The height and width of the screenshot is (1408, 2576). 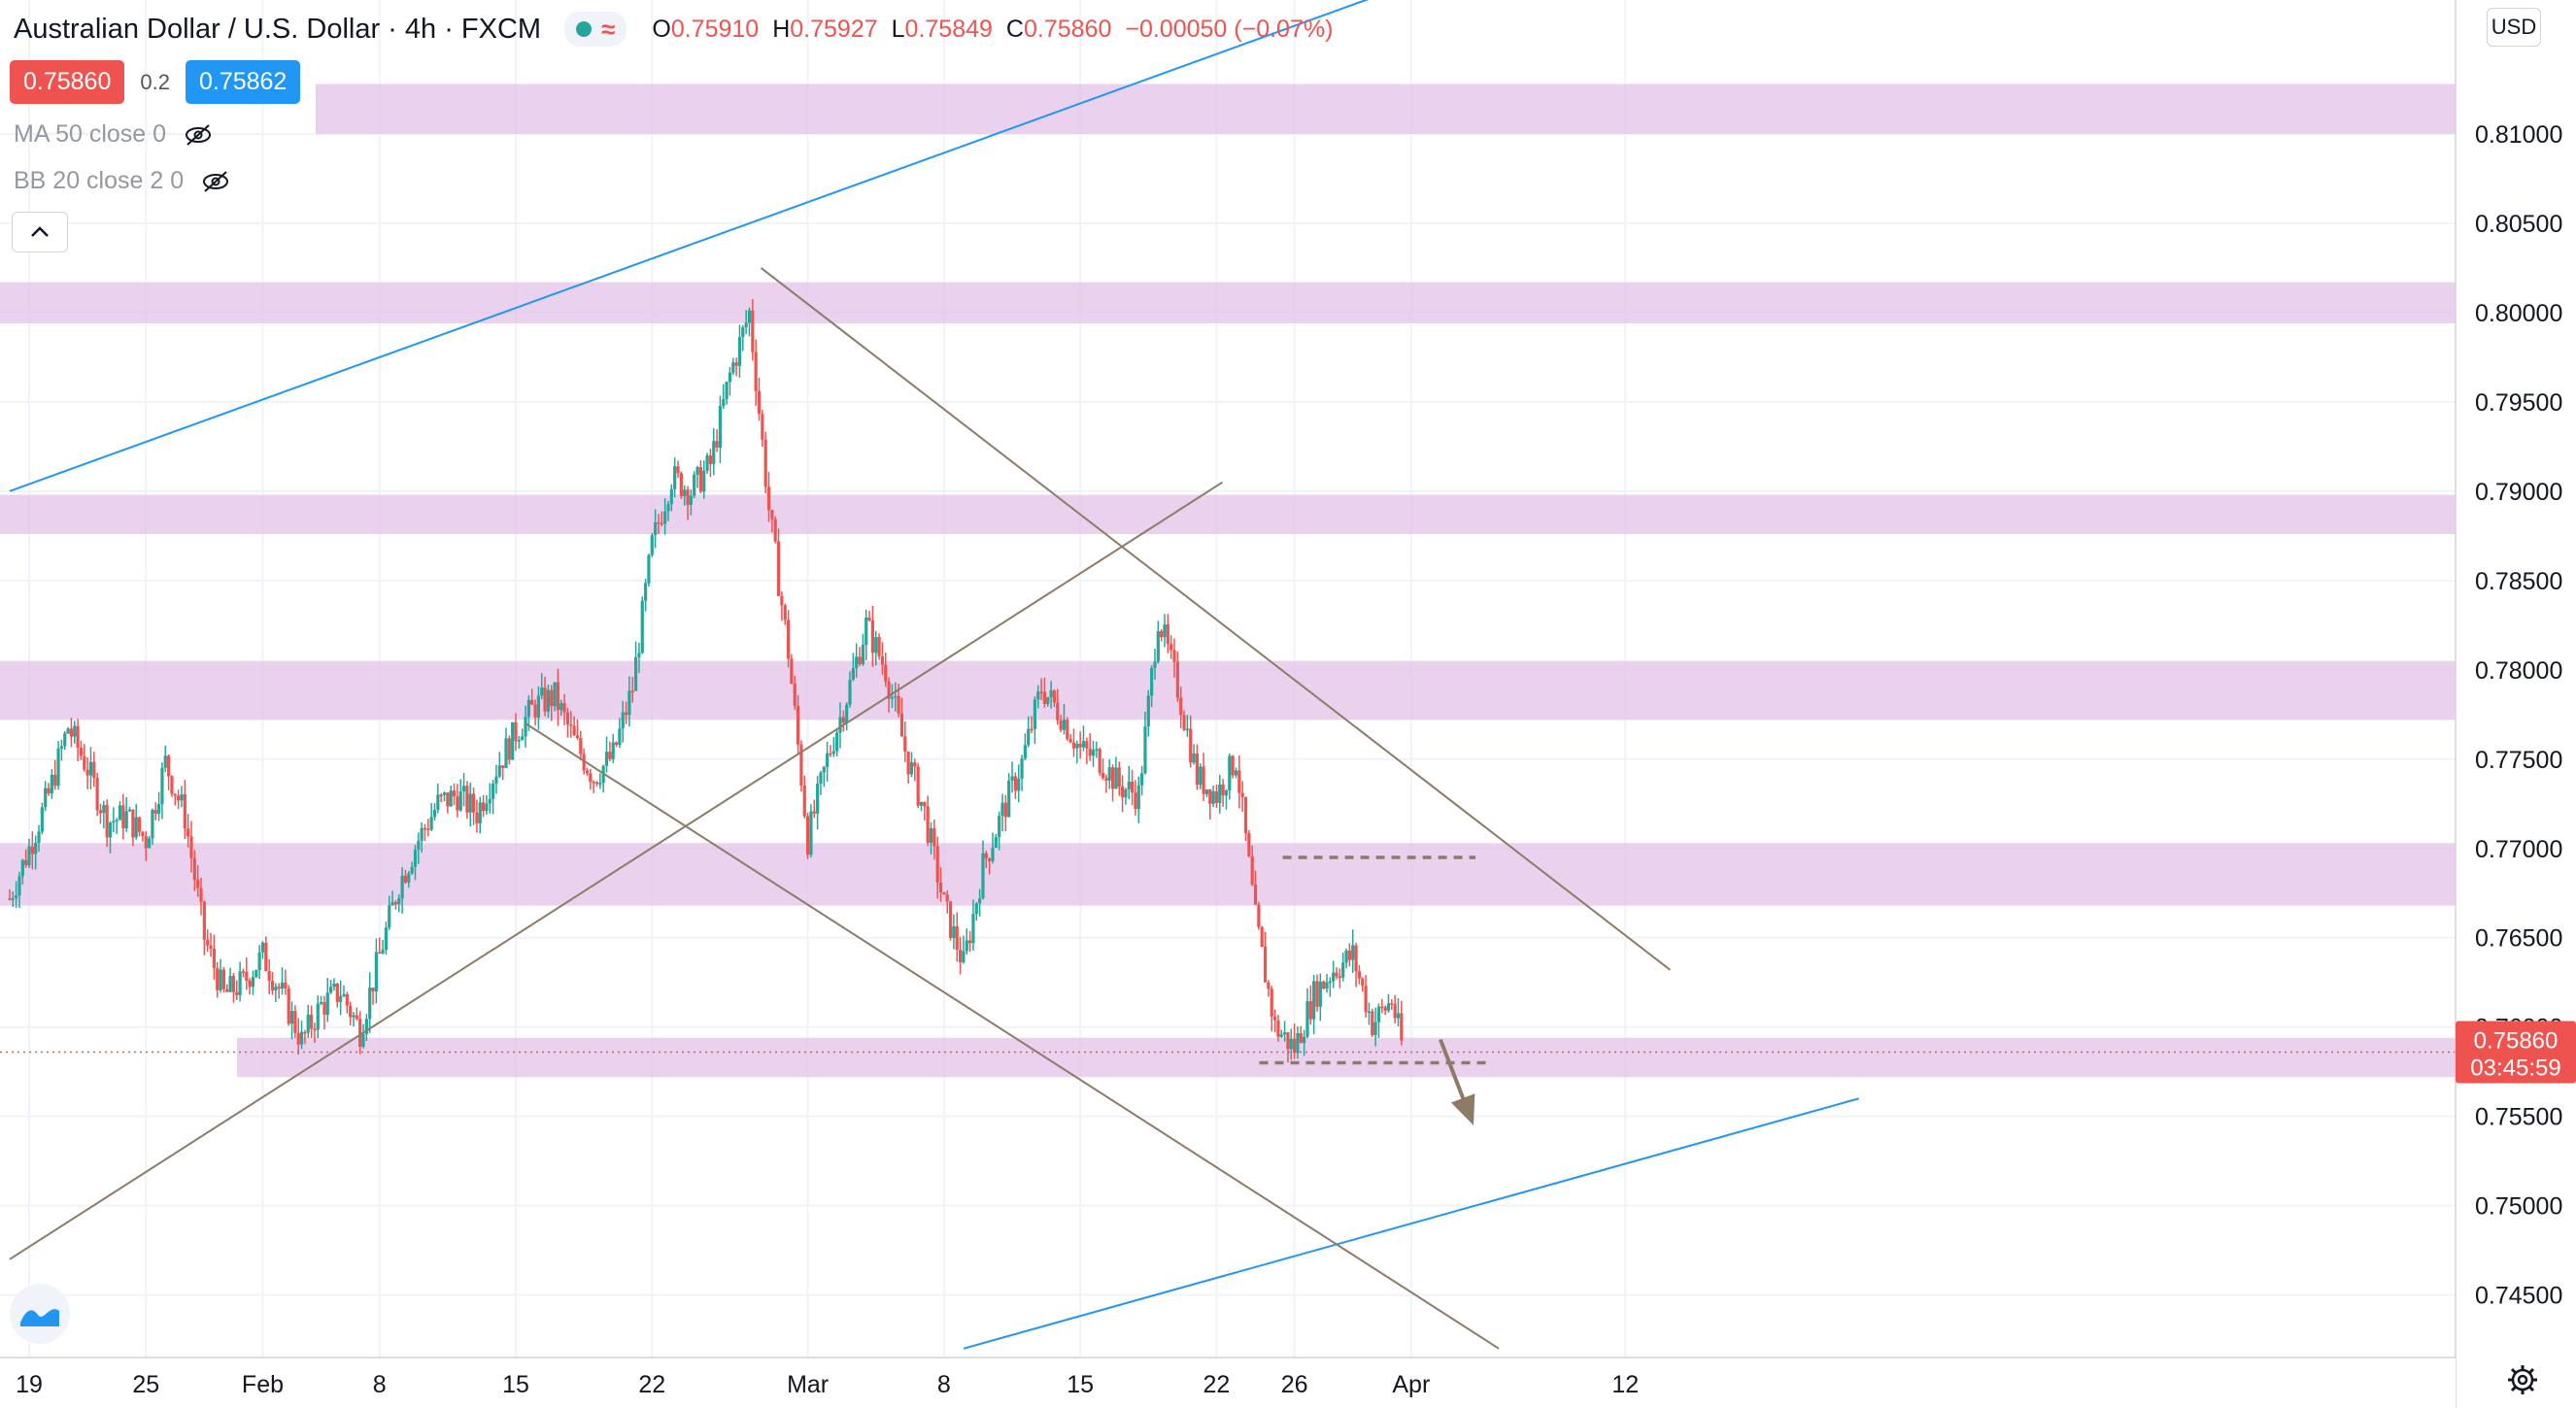 What do you see at coordinates (243, 82) in the screenshot?
I see `buy-button: 0.75862` at bounding box center [243, 82].